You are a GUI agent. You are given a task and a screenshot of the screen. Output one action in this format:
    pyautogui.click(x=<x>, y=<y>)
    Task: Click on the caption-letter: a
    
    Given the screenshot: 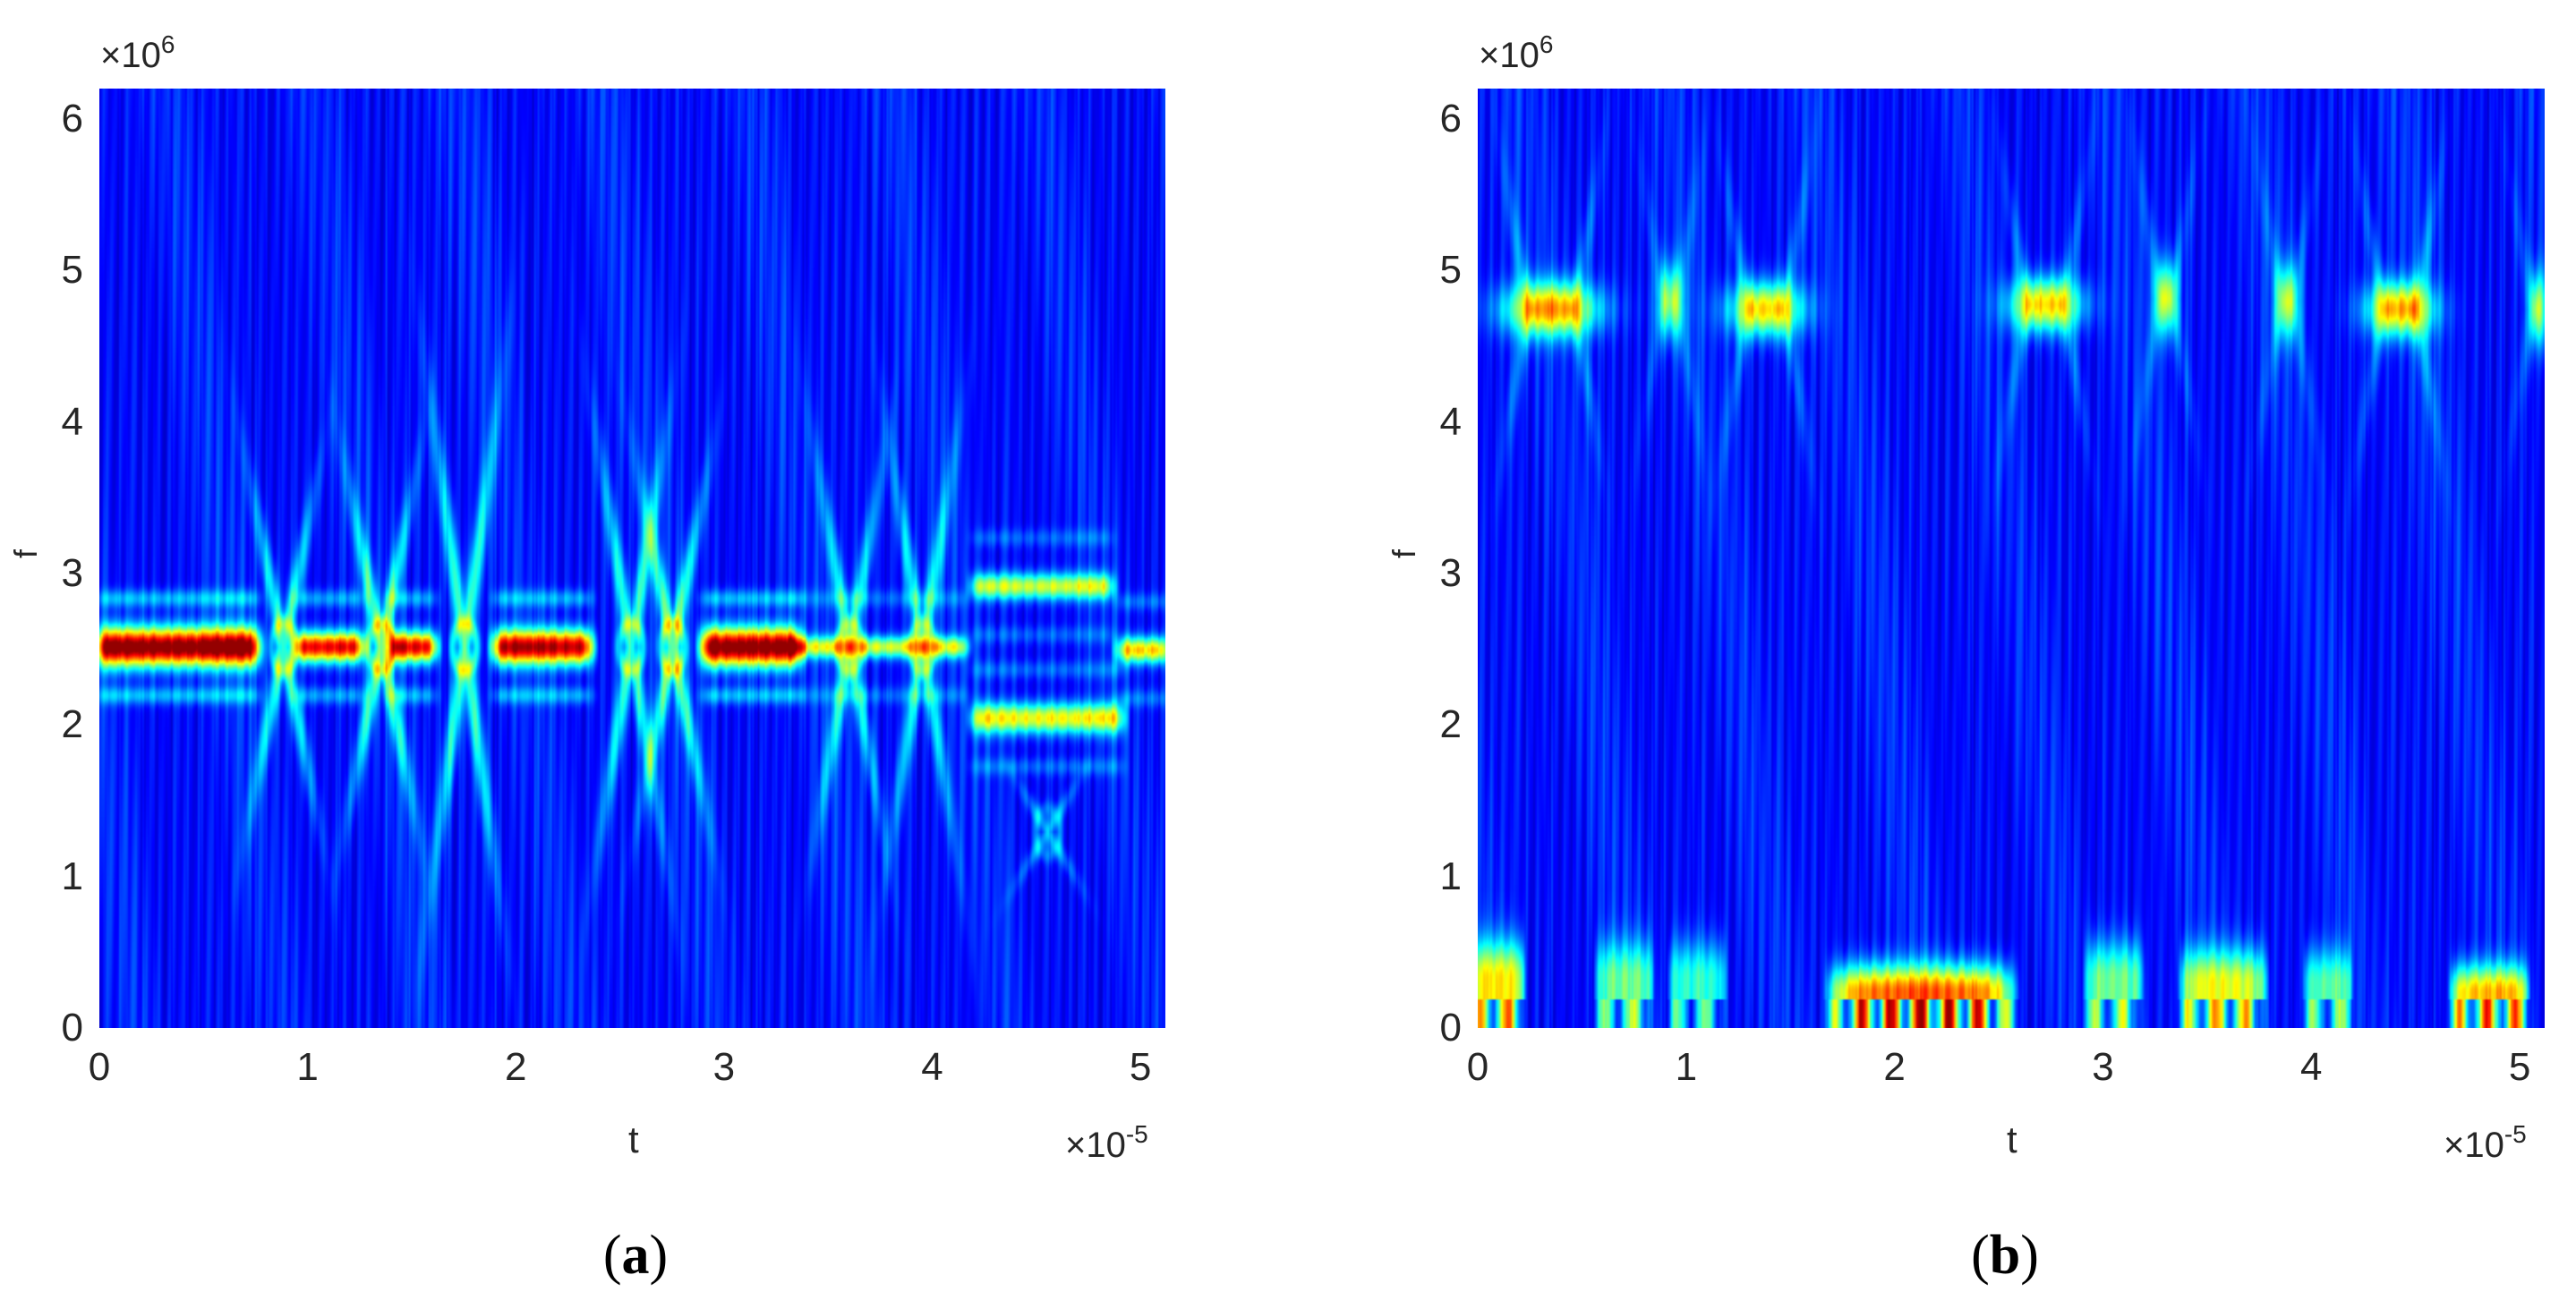 What is the action you would take?
    pyautogui.click(x=635, y=1255)
    